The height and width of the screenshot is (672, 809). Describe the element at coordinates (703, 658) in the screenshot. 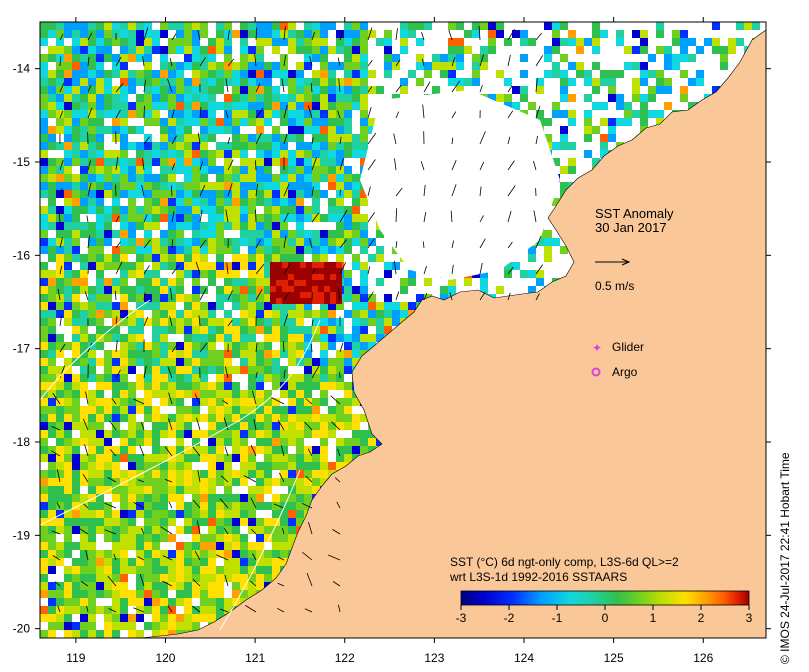

I see `x-tick-label: 126` at that location.